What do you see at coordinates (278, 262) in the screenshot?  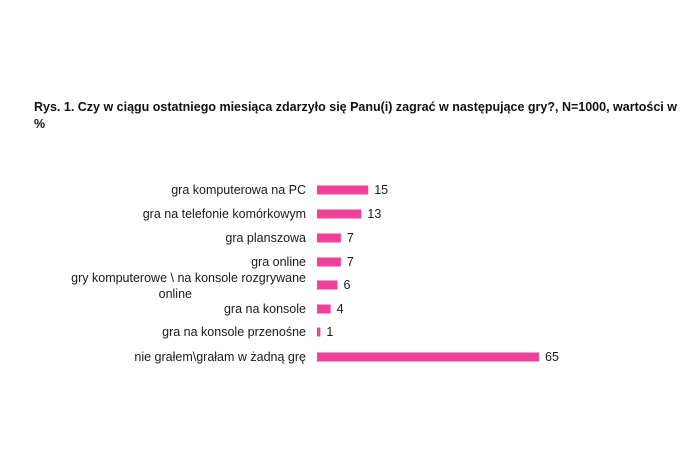 I see `category-label-3: gra online` at bounding box center [278, 262].